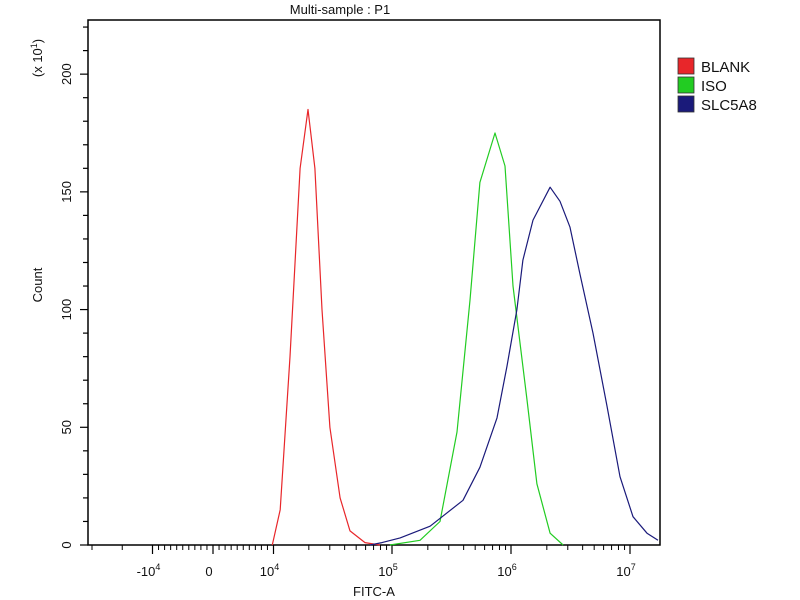 The width and height of the screenshot is (800, 600). I want to click on x-tick-label: 0, so click(208, 571).